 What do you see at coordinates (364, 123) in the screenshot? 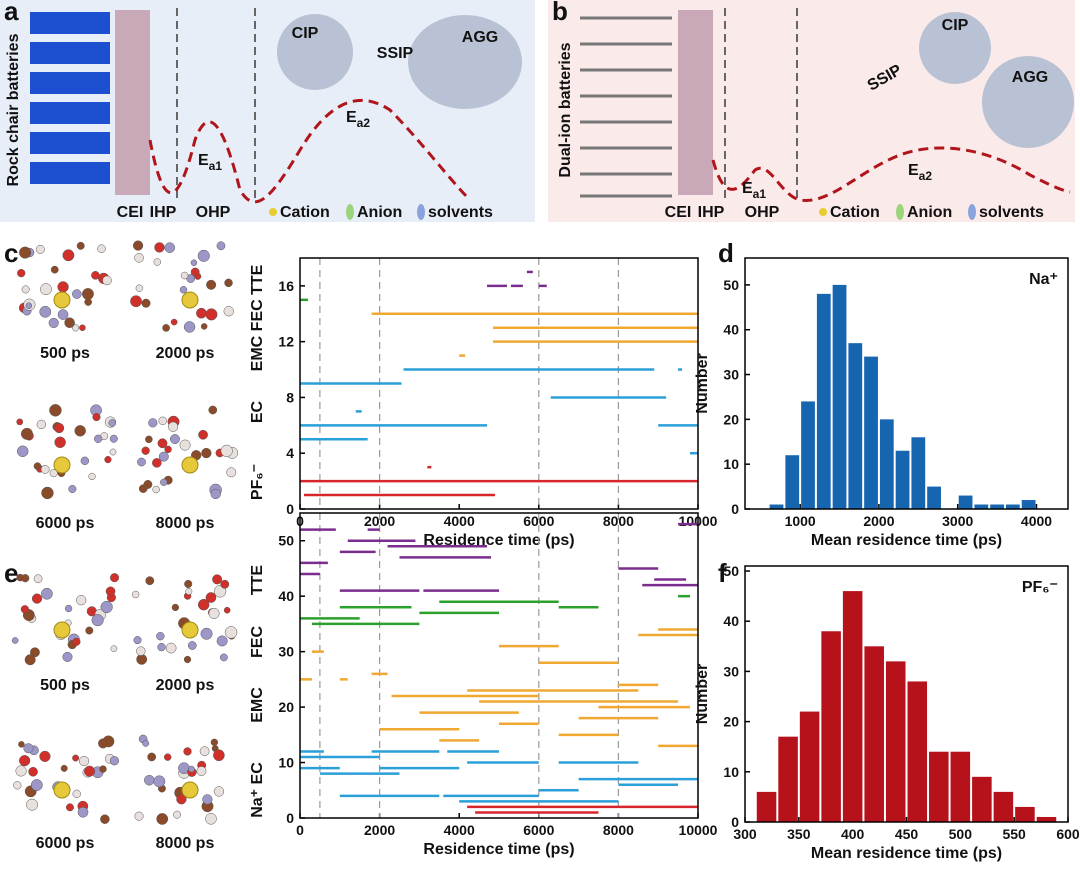
I see `barrier-sub: a2` at bounding box center [364, 123].